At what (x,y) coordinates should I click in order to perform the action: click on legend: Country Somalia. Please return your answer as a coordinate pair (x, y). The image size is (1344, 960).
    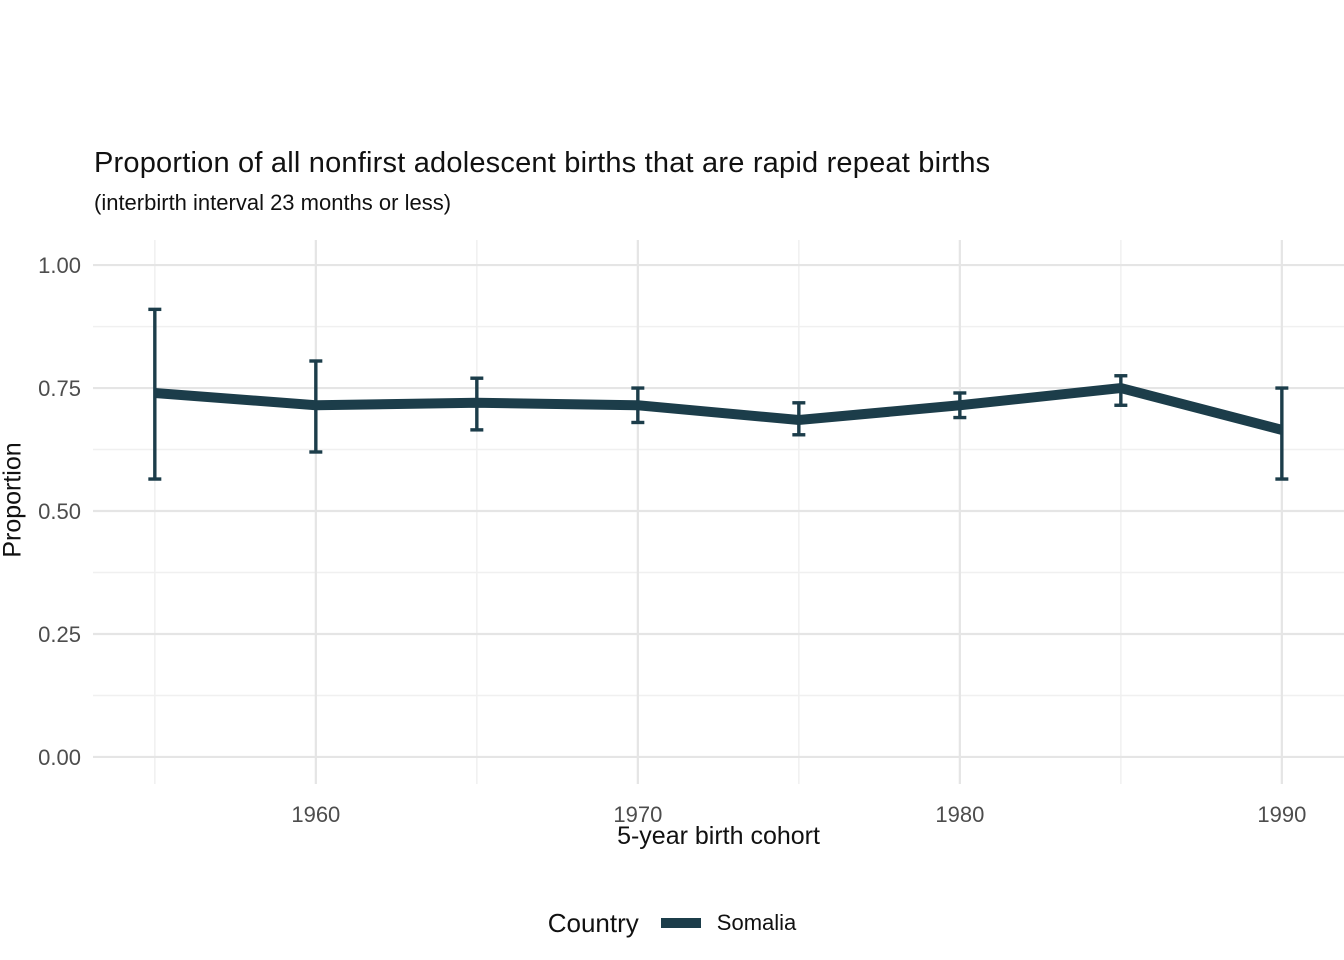
    Looking at the image, I should click on (672, 923).